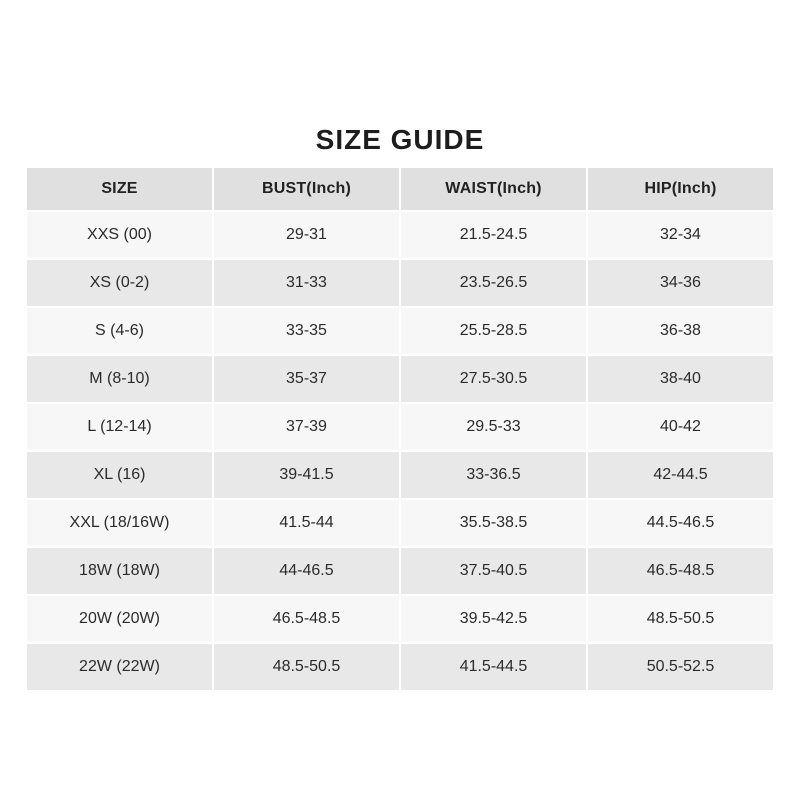  Describe the element at coordinates (119, 235) in the screenshot. I see `size-cell: XXS (00)` at that location.